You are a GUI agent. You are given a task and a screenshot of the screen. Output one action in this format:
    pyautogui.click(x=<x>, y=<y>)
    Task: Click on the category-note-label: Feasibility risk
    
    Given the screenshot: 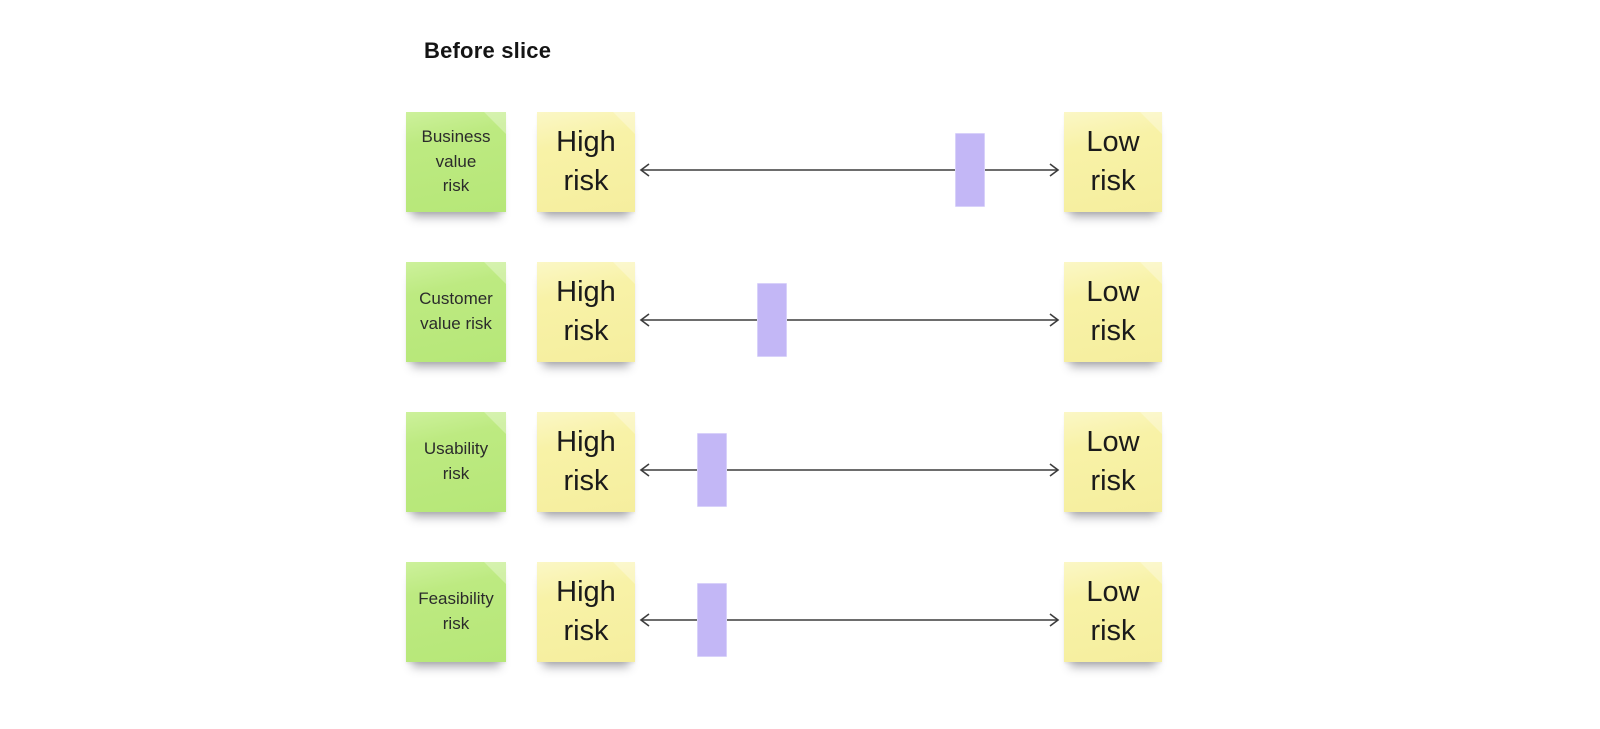 What is the action you would take?
    pyautogui.click(x=456, y=611)
    